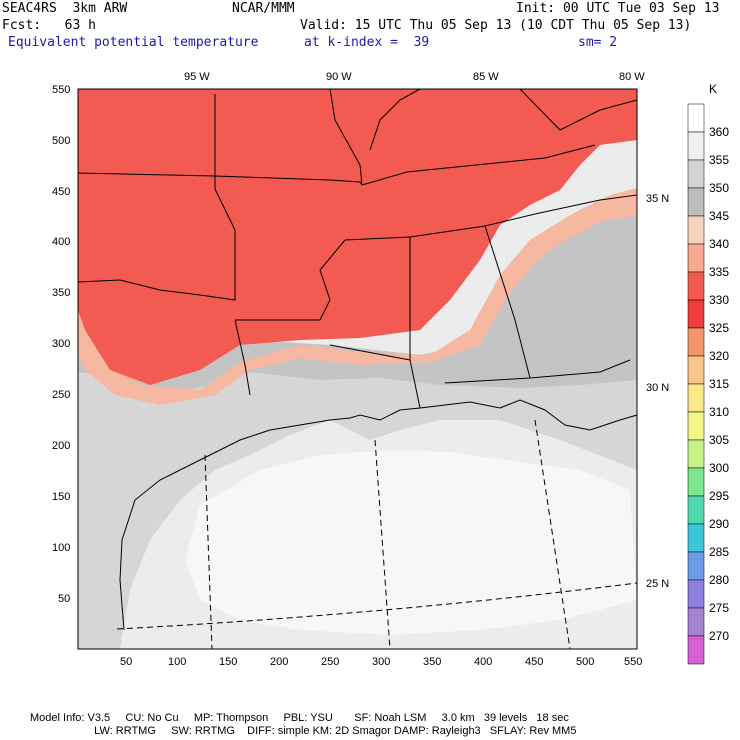 This screenshot has height=740, width=740. I want to click on x-tick-50: 50, so click(126, 662).